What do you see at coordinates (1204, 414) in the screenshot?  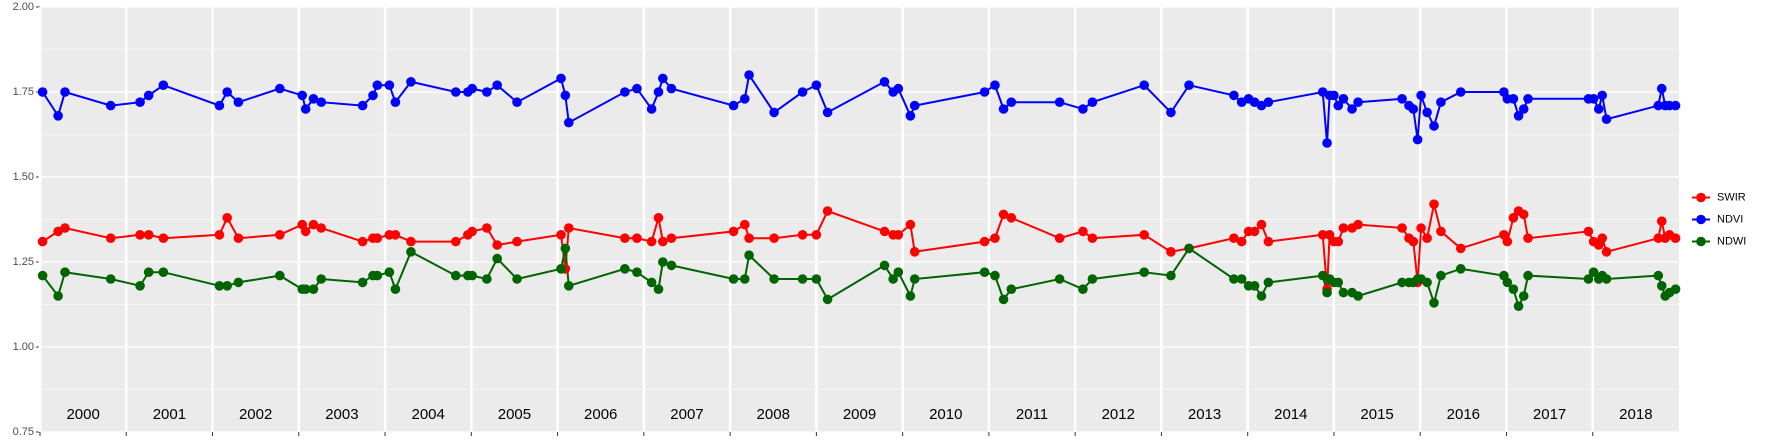 I see `year-label: 2013` at bounding box center [1204, 414].